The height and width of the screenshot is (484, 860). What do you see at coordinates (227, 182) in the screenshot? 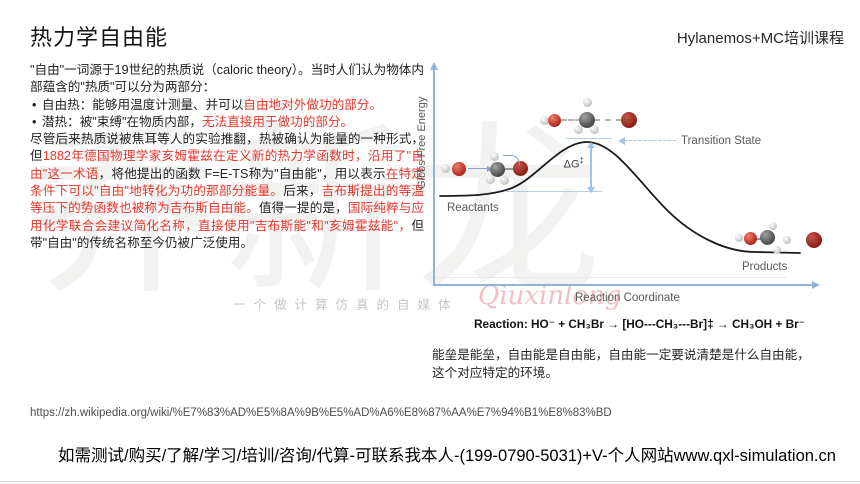
I see `text-segment: 在特定条件下可以"自由"地转化为功的那部分能量。` at bounding box center [227, 182].